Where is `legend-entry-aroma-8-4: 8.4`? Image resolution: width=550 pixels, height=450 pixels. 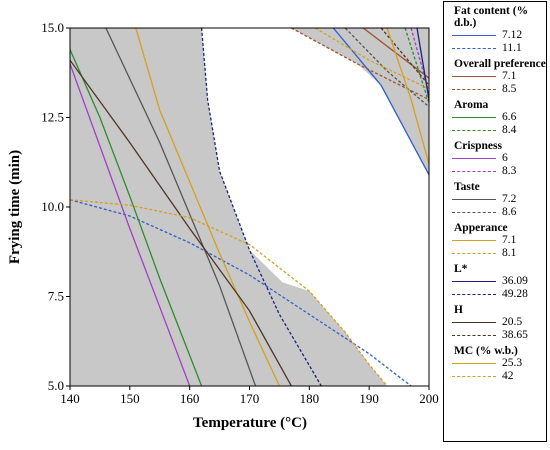
legend-entry-aroma-8-4: 8.4 is located at coordinates (499, 130).